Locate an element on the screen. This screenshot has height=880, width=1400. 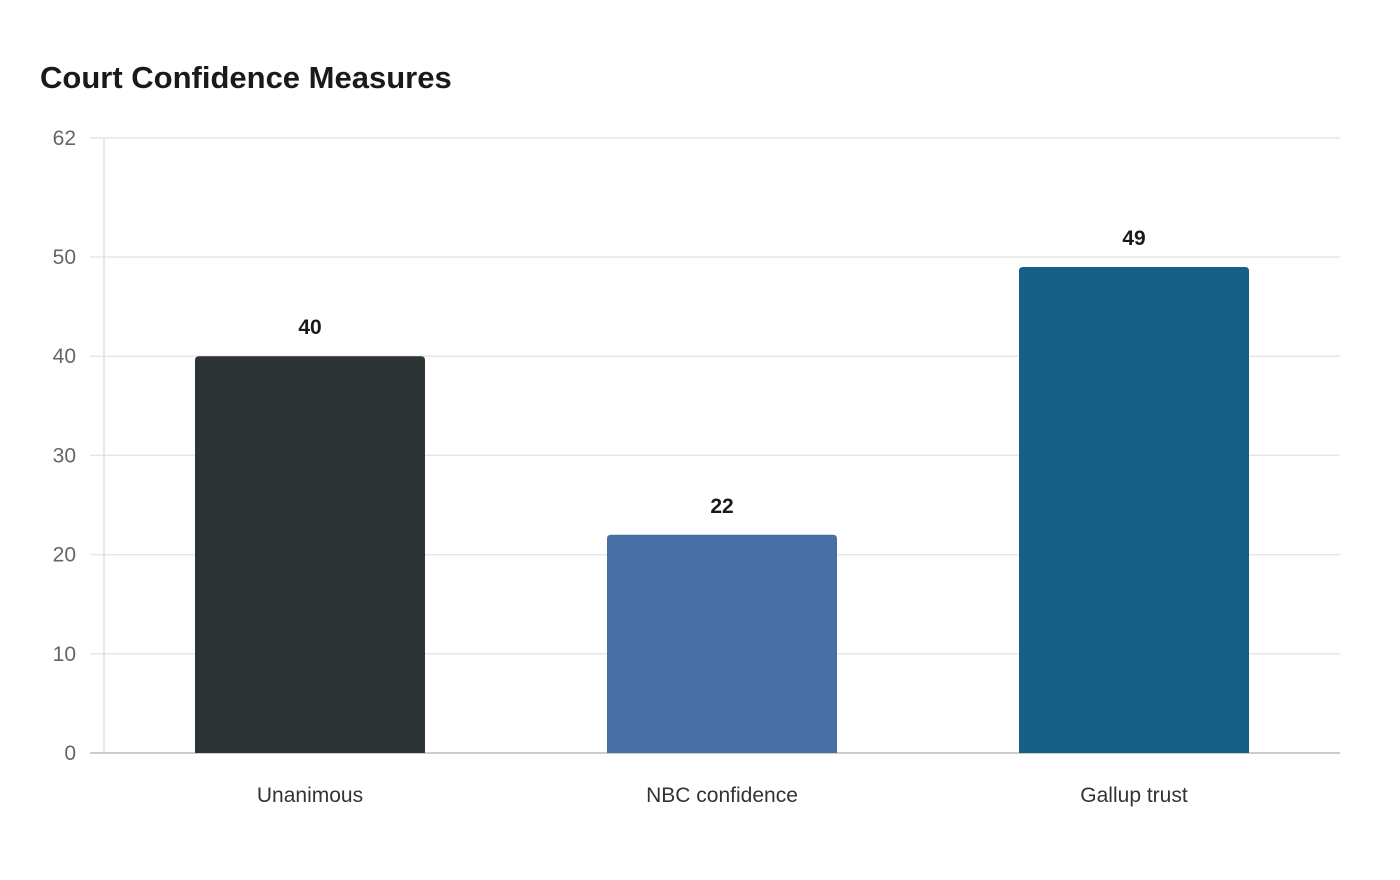
category-labels: Unanimous NBC confidence Gallup trust is located at coordinates (722, 795).